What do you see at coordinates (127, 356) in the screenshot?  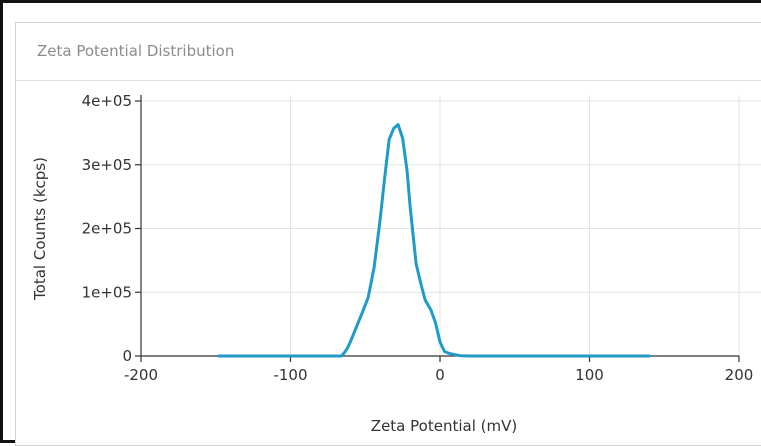 I see `y-tick-label: 0` at bounding box center [127, 356].